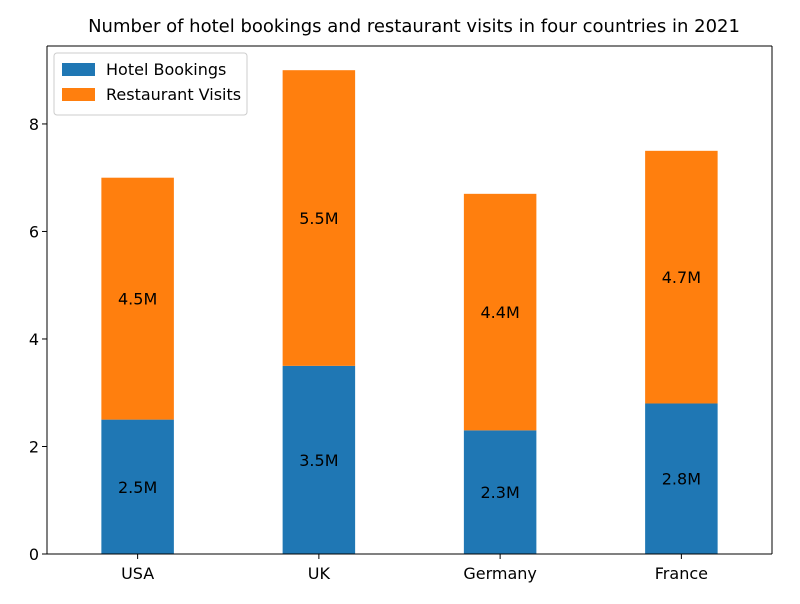  I want to click on y-tick-label: 0, so click(34, 554).